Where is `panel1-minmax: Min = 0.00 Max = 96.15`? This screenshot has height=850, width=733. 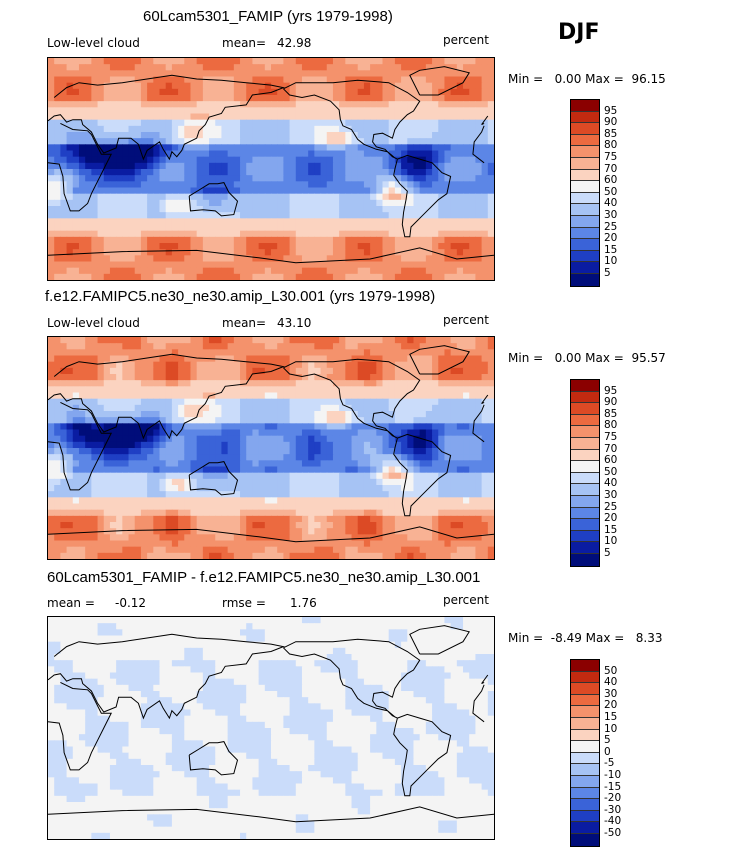 panel1-minmax: Min = 0.00 Max = 96.15 is located at coordinates (587, 79).